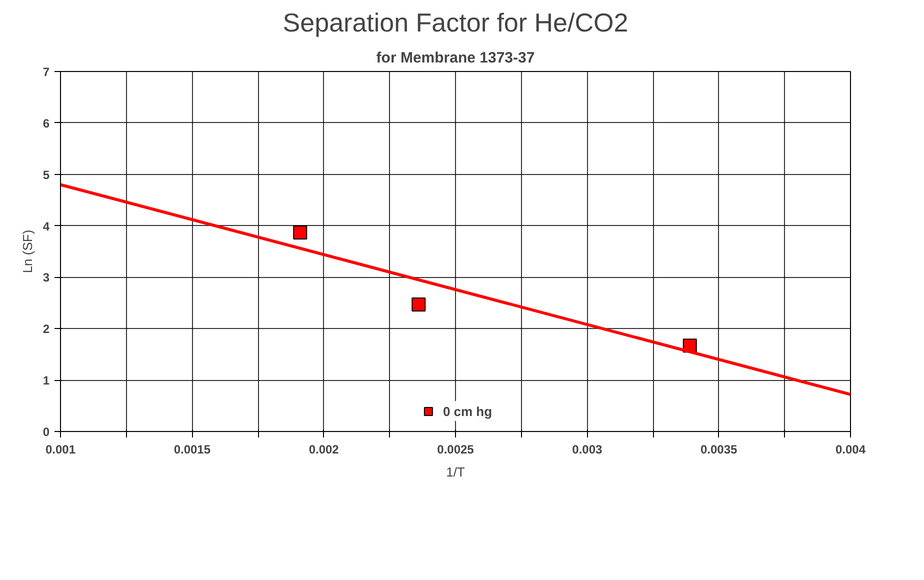  What do you see at coordinates (46, 72) in the screenshot?
I see `y-tick-label: 7` at bounding box center [46, 72].